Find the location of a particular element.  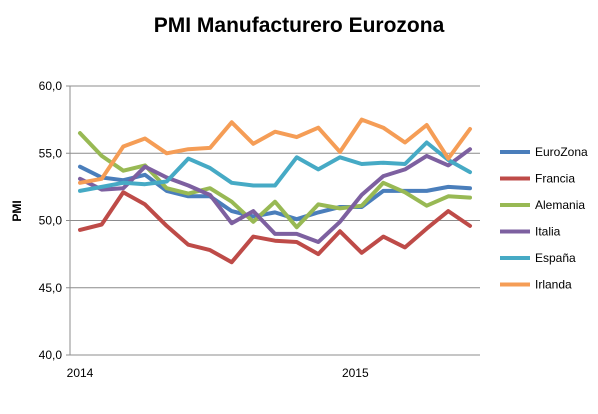

chart-title: PMI Manufacturero Eurozona is located at coordinates (299, 25).